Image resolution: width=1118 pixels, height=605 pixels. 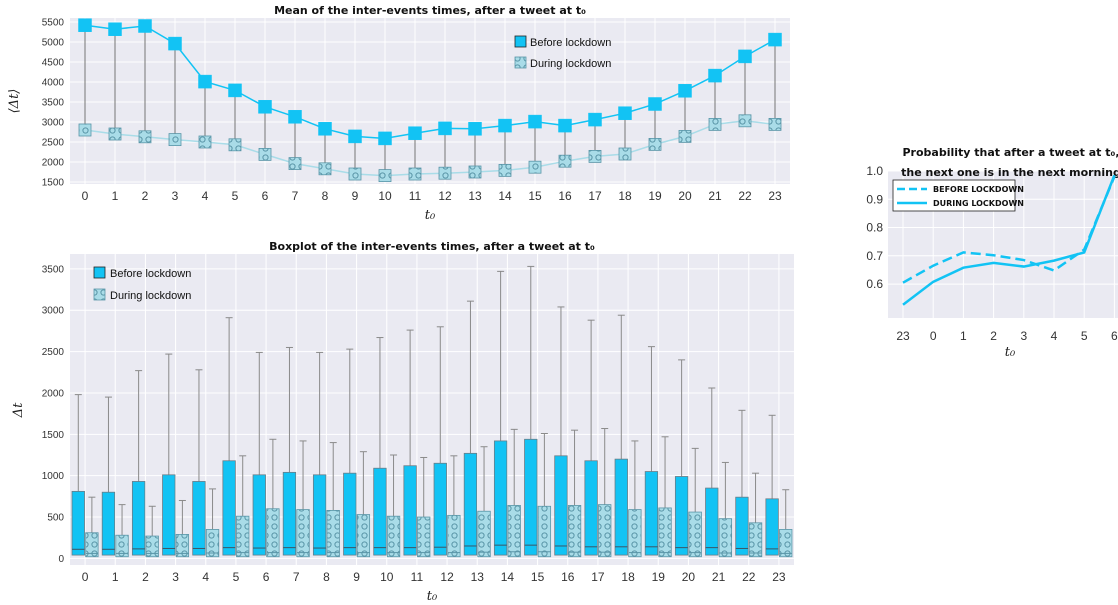 What do you see at coordinates (14, 101) in the screenshot?
I see `mean-y-axis-label: ⟨Δt⟩` at bounding box center [14, 101].